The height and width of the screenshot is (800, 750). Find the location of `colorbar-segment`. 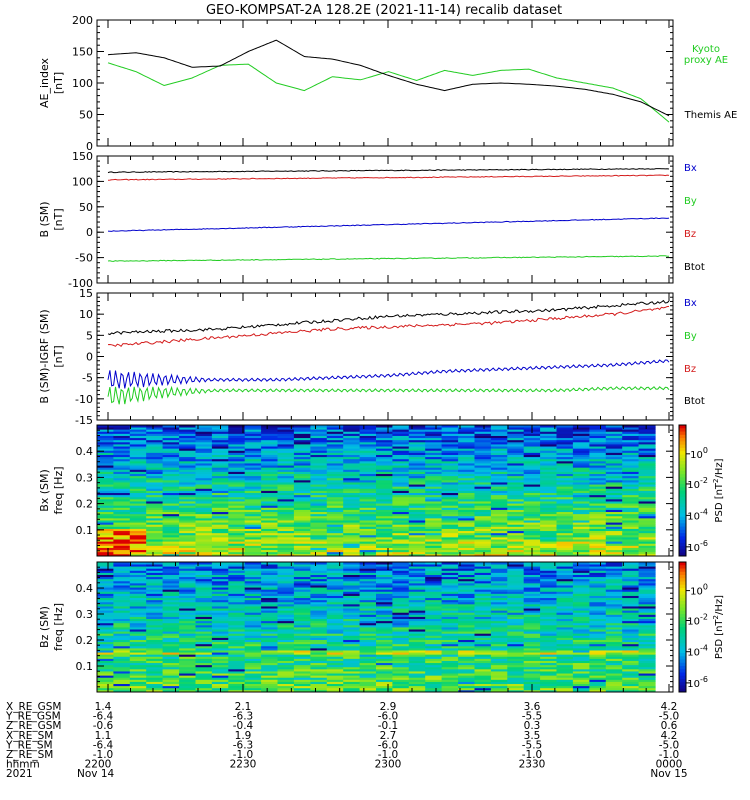

colorbar-segment is located at coordinates (682, 508).